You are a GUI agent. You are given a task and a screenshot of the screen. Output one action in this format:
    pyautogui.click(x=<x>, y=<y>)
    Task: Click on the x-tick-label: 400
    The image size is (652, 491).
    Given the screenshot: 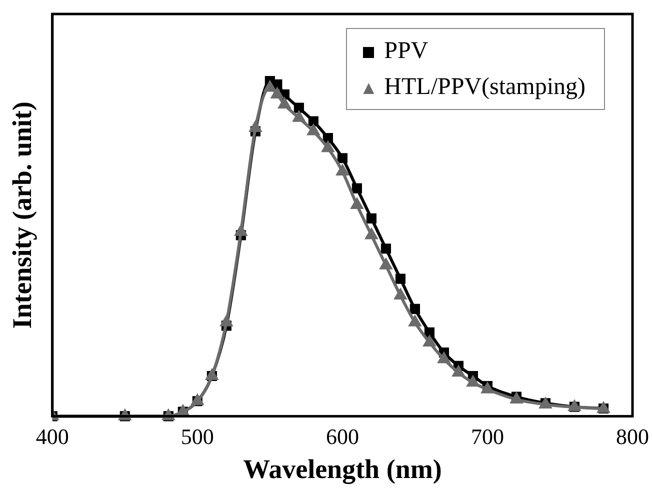 What is the action you would take?
    pyautogui.click(x=52, y=437)
    